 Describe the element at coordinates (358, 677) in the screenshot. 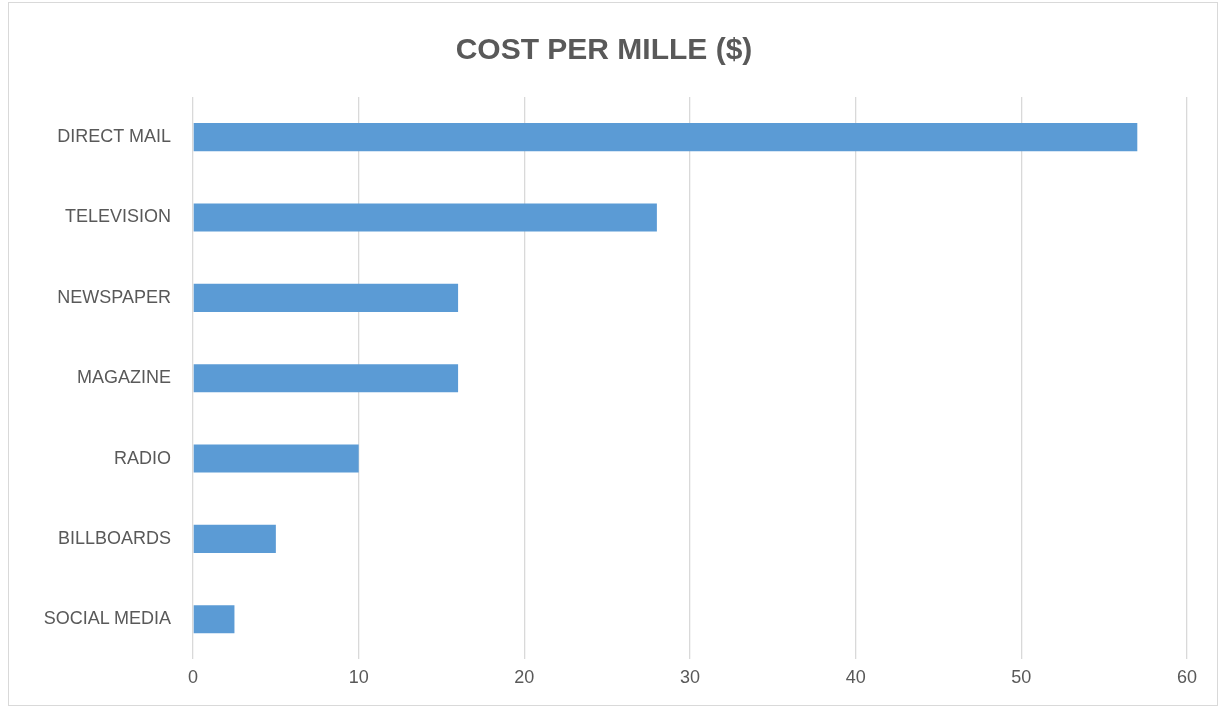

I see `x-tick-label: 10` at that location.